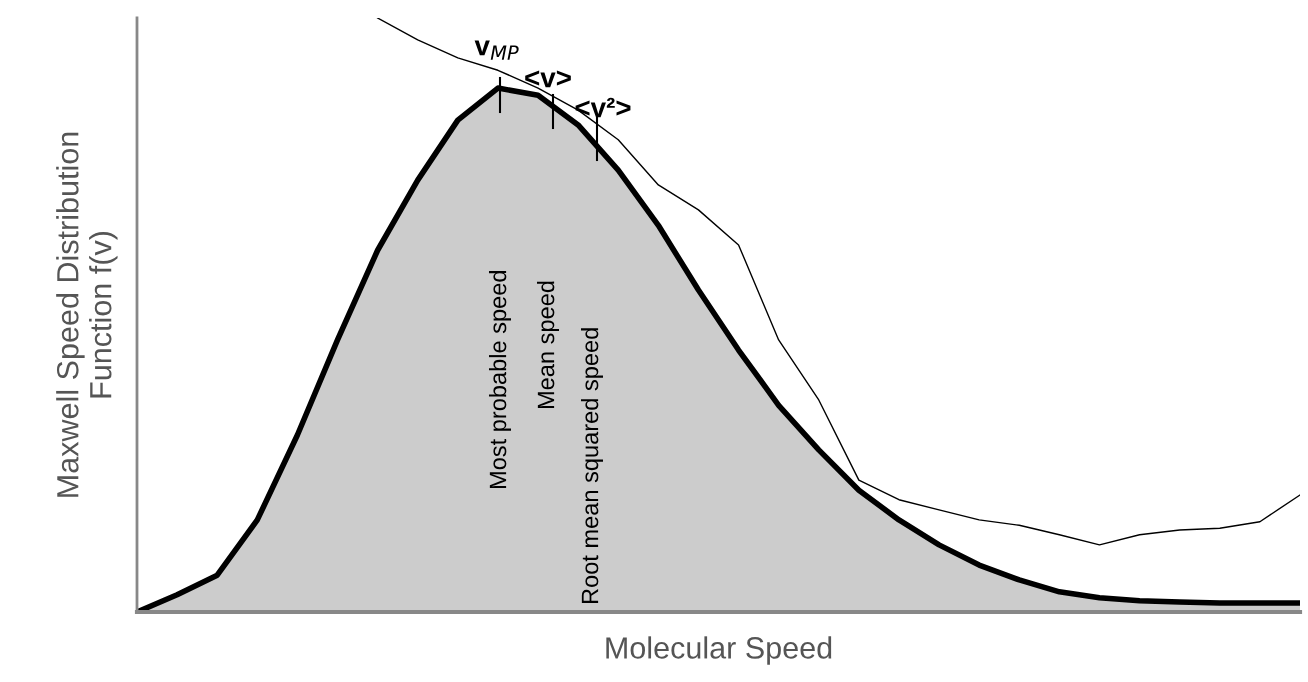 Image resolution: width=1308 pixels, height=682 pixels. What do you see at coordinates (87, 314) in the screenshot?
I see `y-axis-title: Maxwell Speed Distribution Function f(v)` at bounding box center [87, 314].